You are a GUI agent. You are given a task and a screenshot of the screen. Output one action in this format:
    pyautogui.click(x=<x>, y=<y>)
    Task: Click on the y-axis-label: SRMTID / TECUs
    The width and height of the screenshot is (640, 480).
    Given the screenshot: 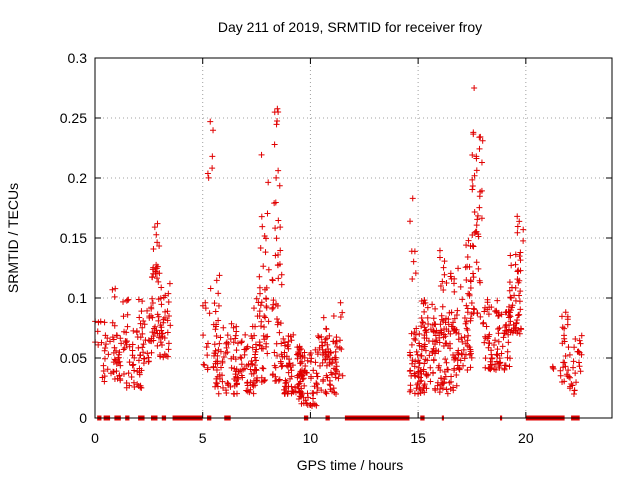 What is the action you would take?
    pyautogui.click(x=13, y=238)
    